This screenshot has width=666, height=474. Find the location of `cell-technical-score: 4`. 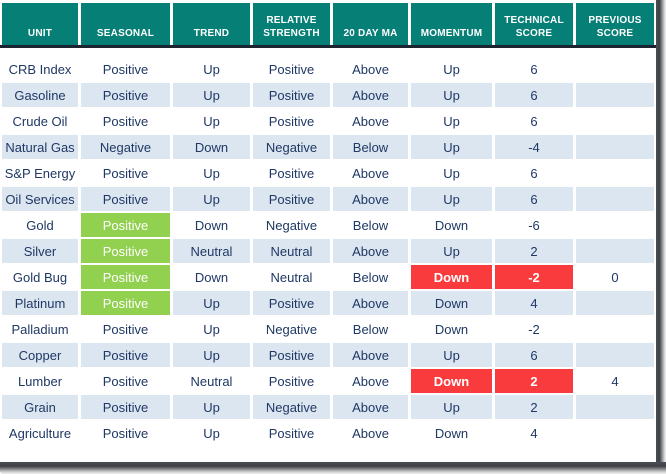

cell-technical-score: 4 is located at coordinates (534, 433).